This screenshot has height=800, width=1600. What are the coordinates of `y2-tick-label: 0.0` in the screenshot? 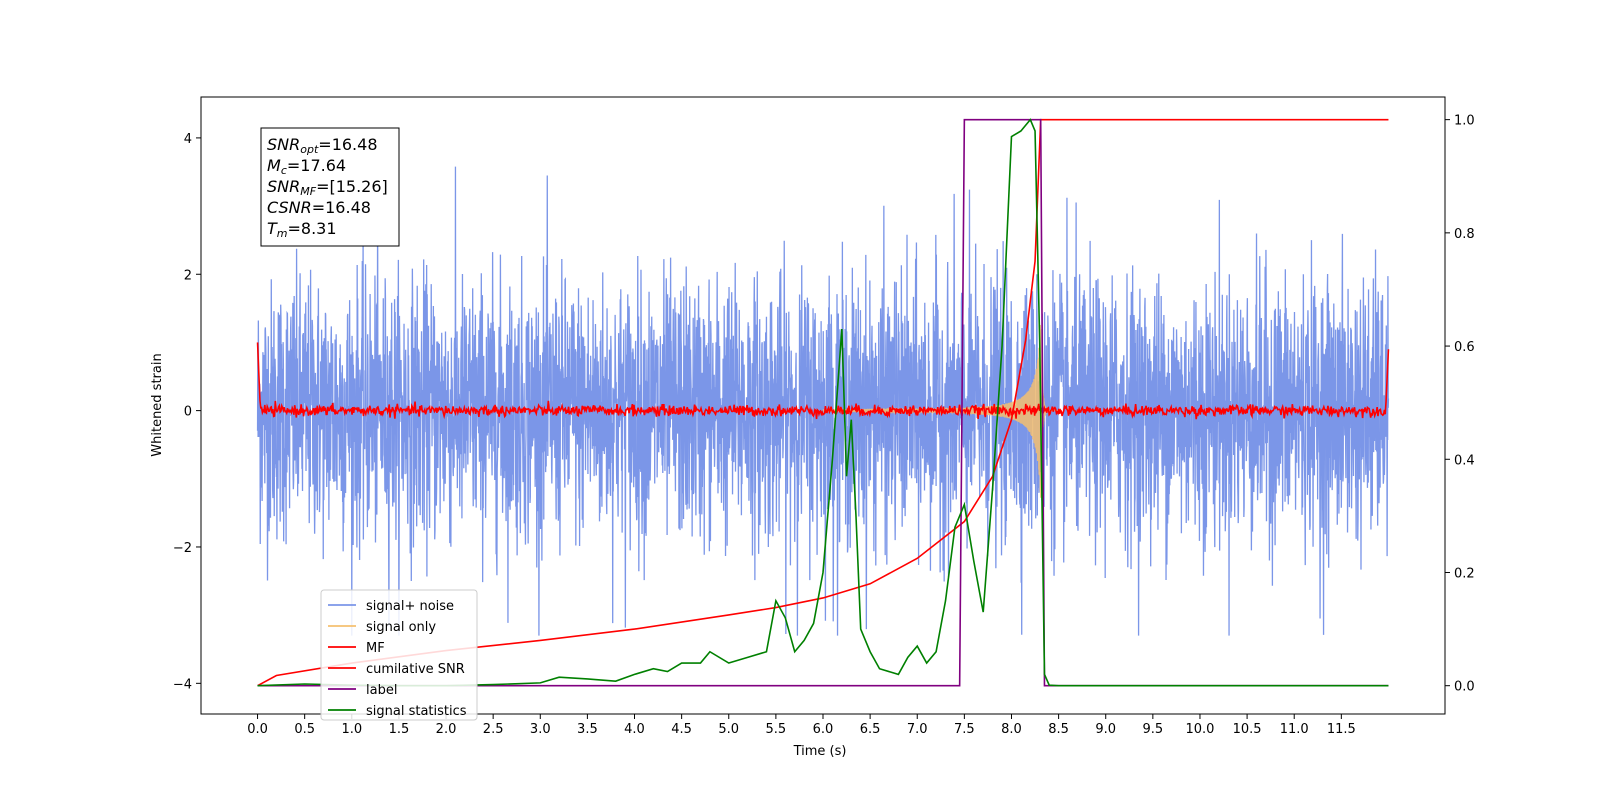 It's located at (1464, 687).